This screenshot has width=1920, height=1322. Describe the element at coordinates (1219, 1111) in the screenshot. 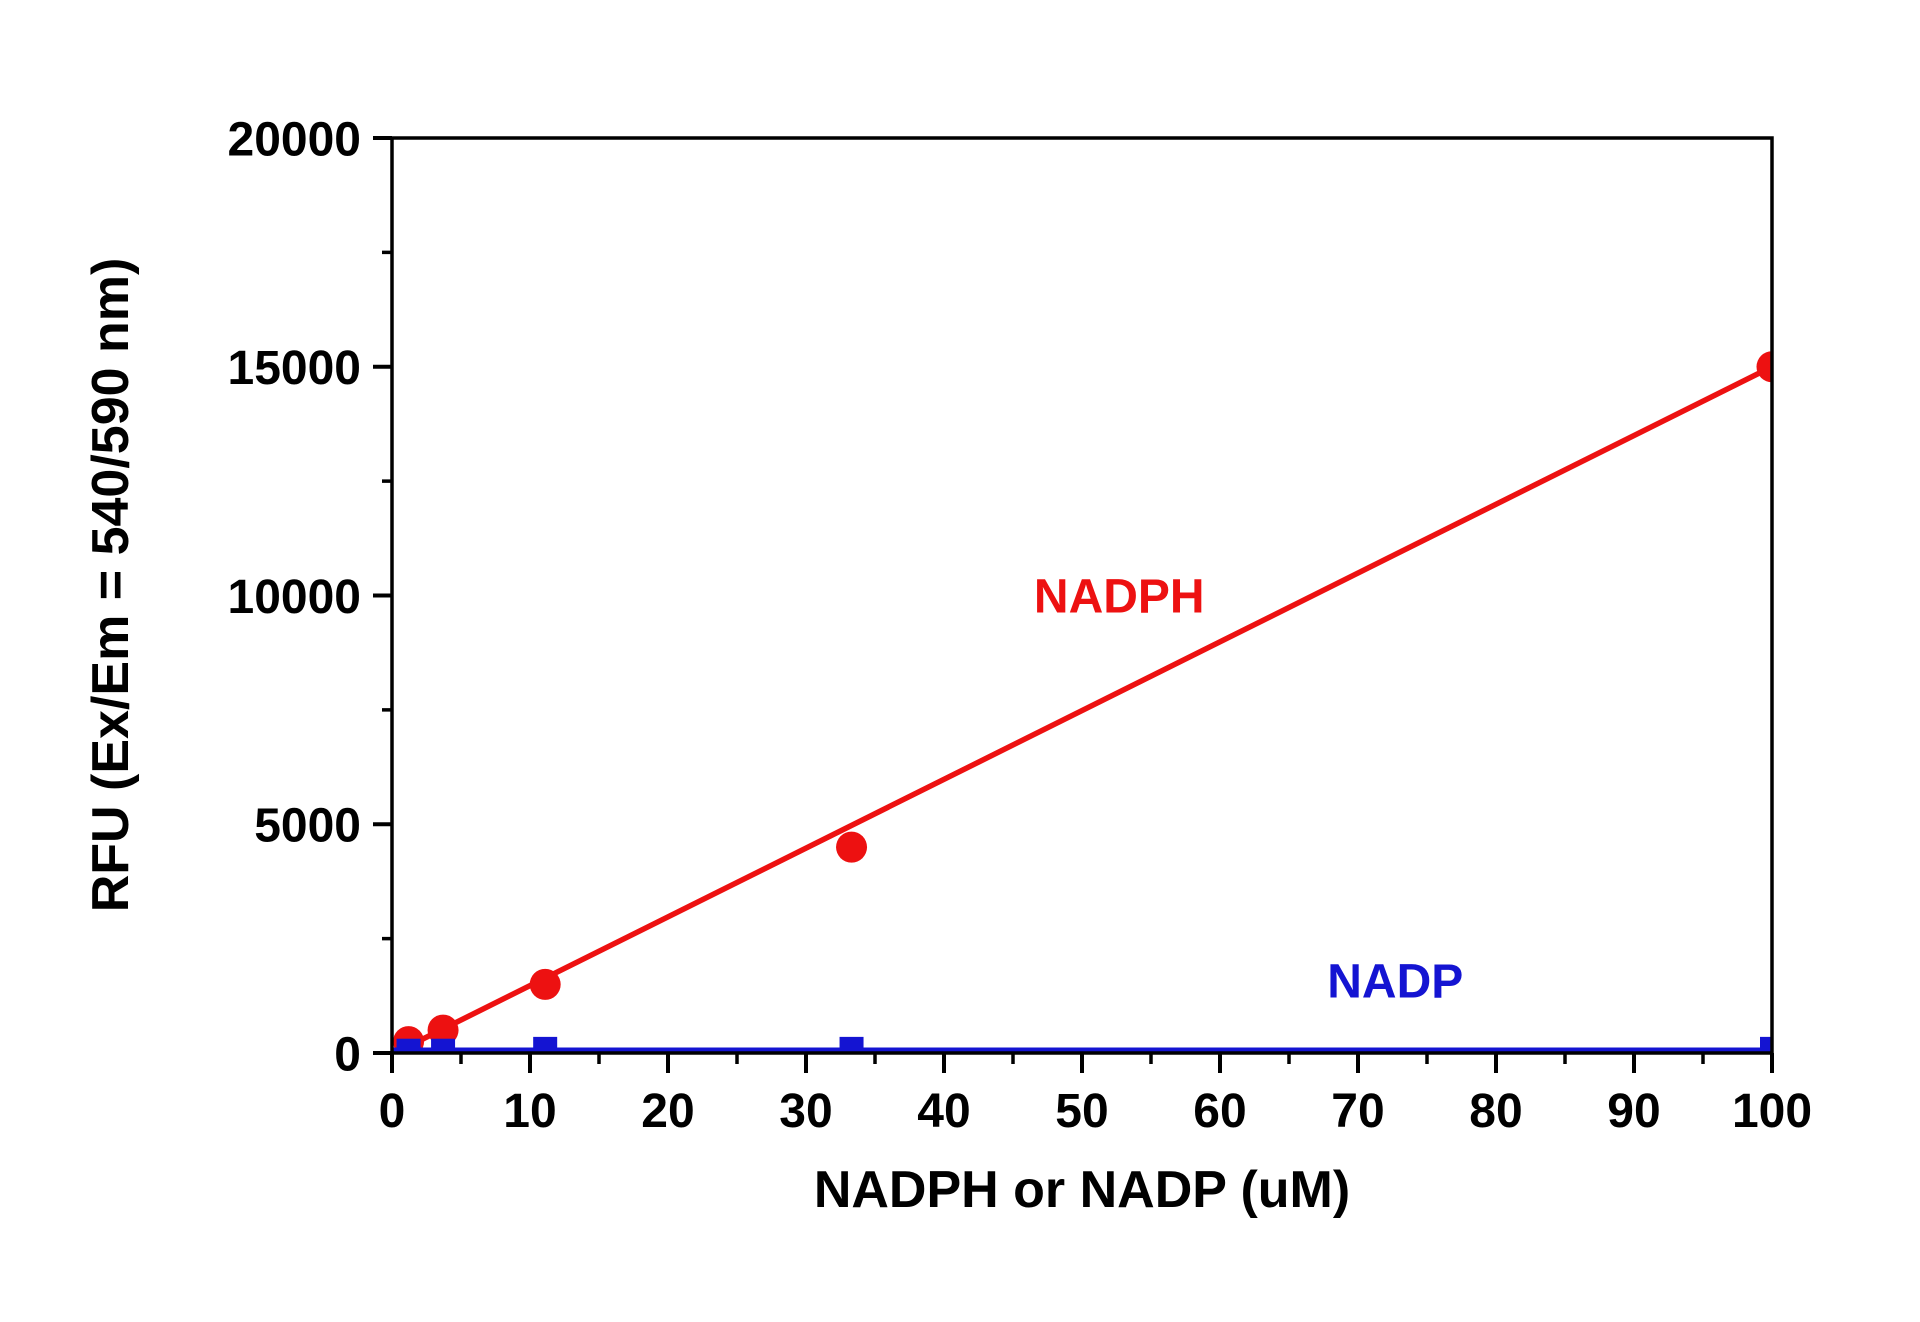

I see `x-tick-label: 60` at that location.